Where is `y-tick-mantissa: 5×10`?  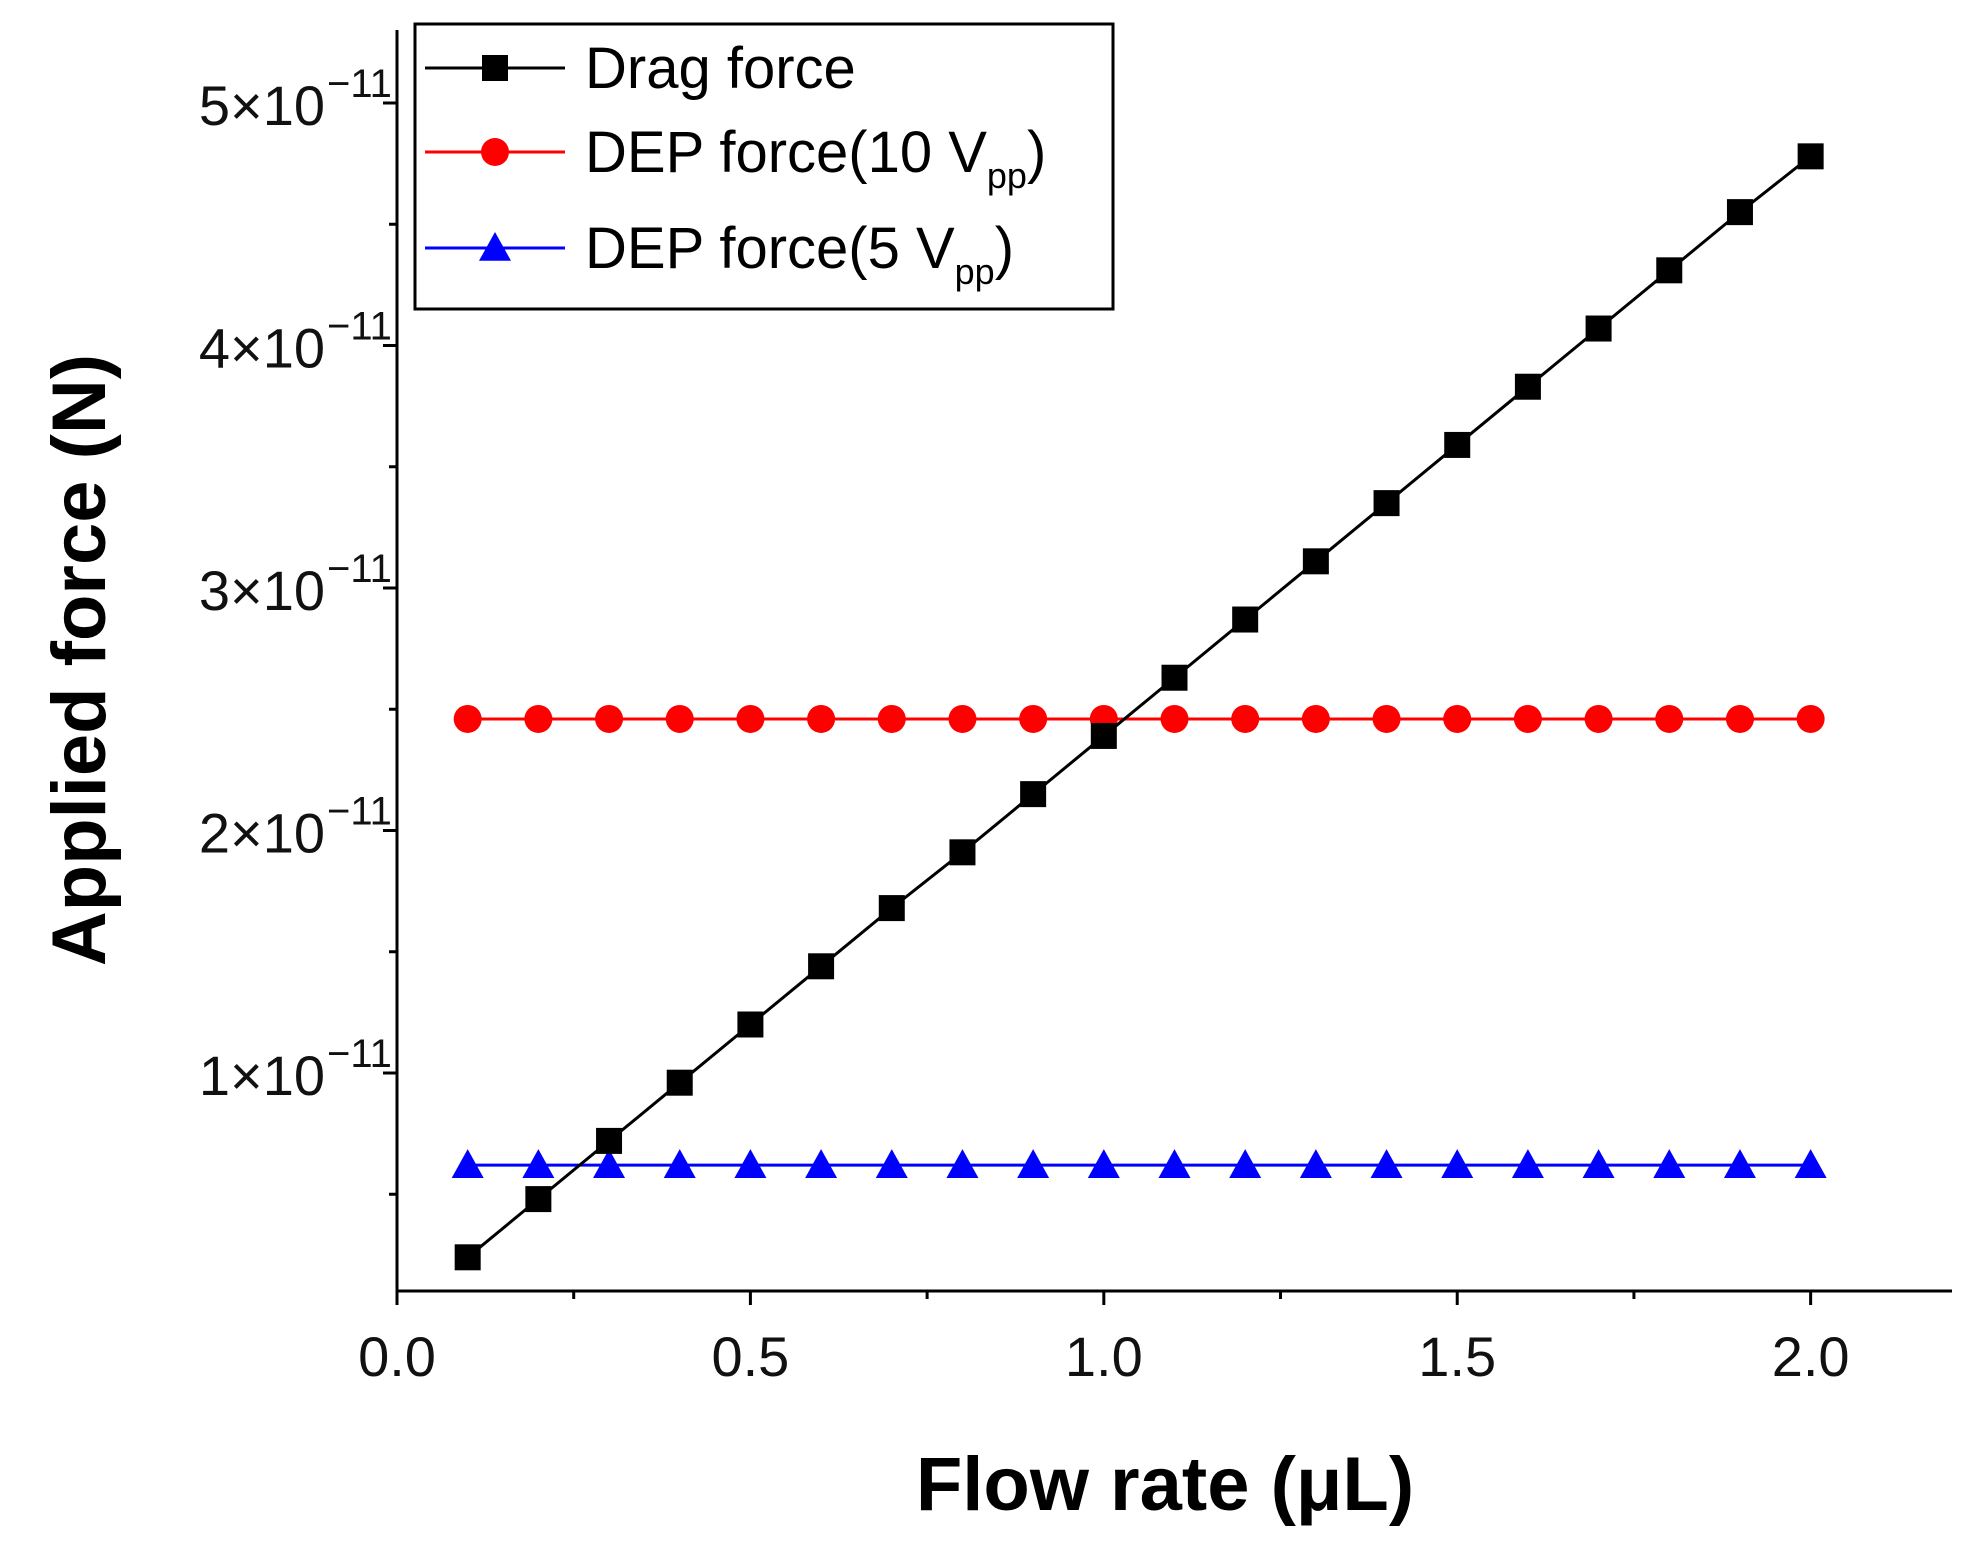 y-tick-mantissa: 5×10 is located at coordinates (262, 105).